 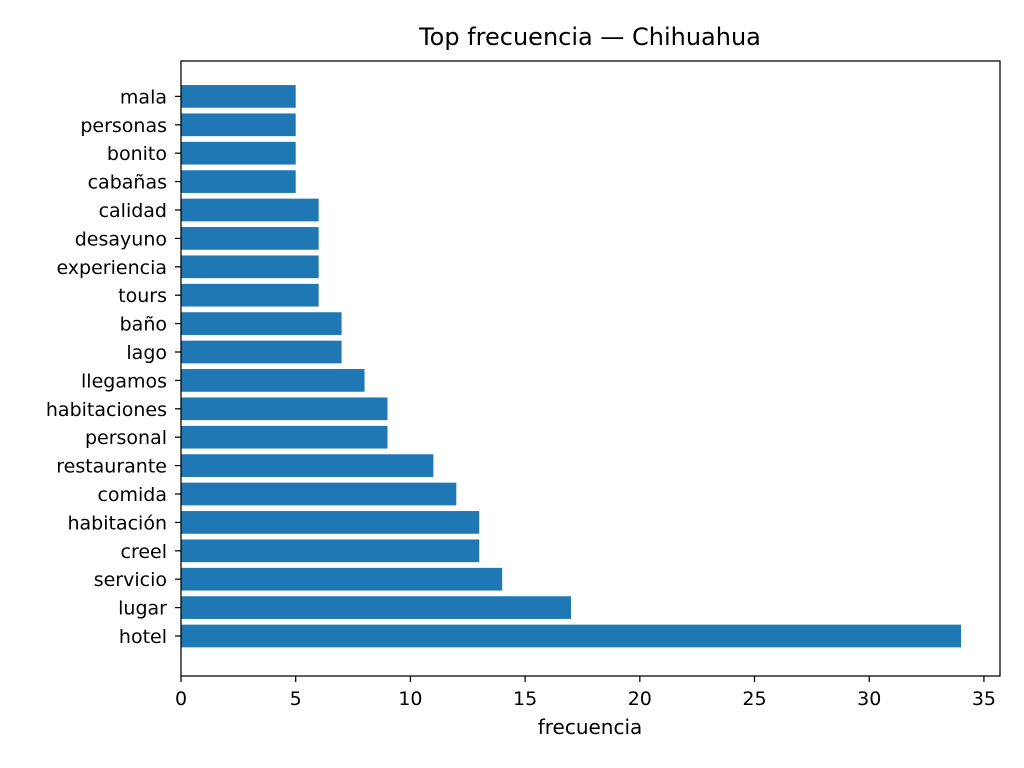 I want to click on x-tick-label: 15, so click(x=525, y=699).